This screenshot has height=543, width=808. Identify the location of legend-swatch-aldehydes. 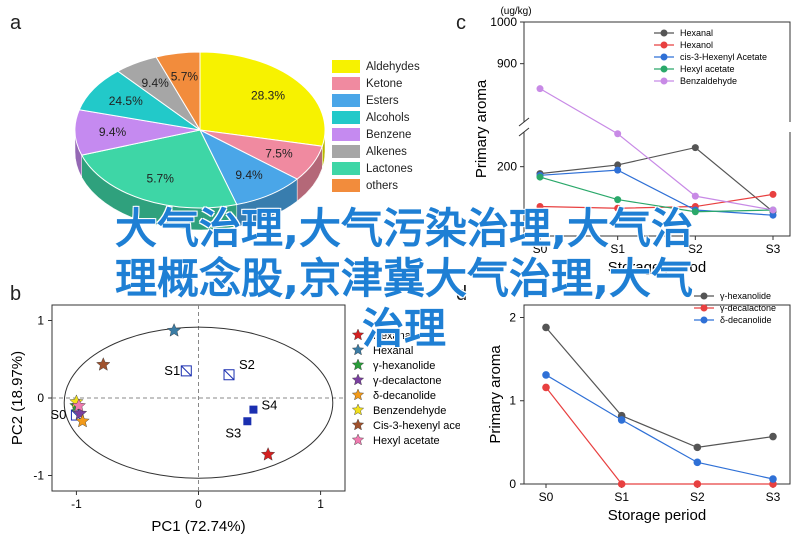
(346, 66).